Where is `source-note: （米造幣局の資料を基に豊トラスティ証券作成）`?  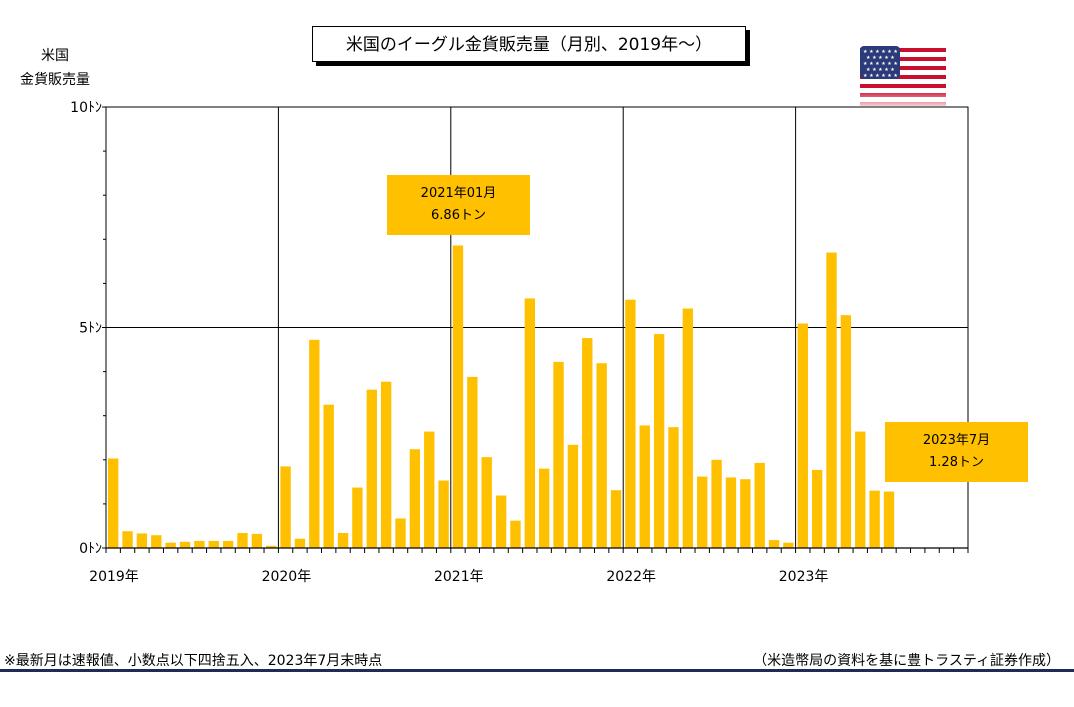 source-note: （米造幣局の資料を基に豊トラスティ証券作成） is located at coordinates (906, 661).